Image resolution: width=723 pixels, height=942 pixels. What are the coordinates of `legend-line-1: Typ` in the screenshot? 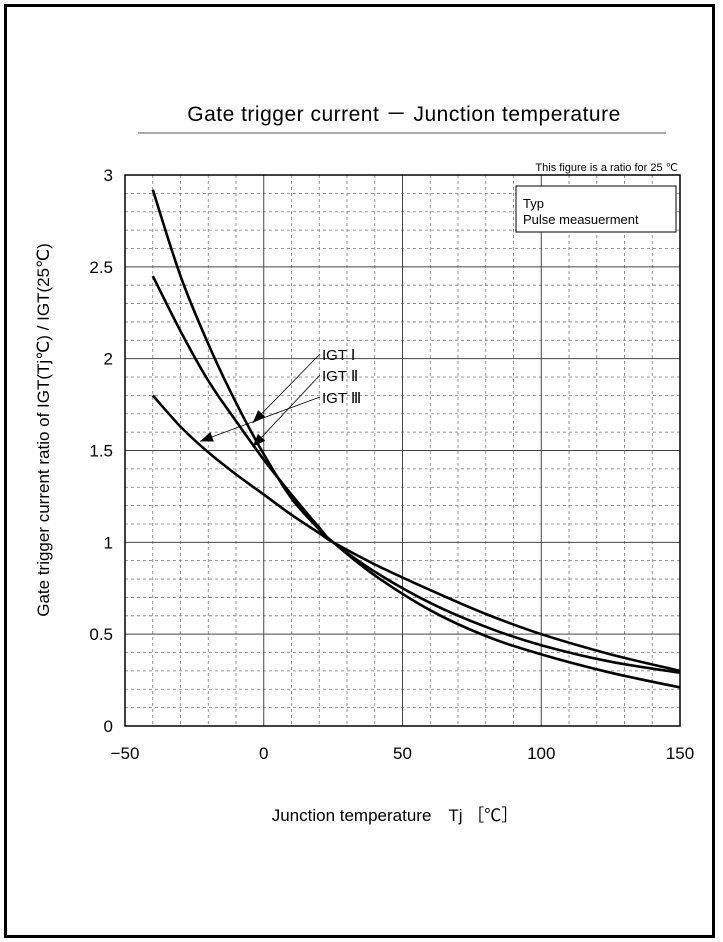 It's located at (533, 203).